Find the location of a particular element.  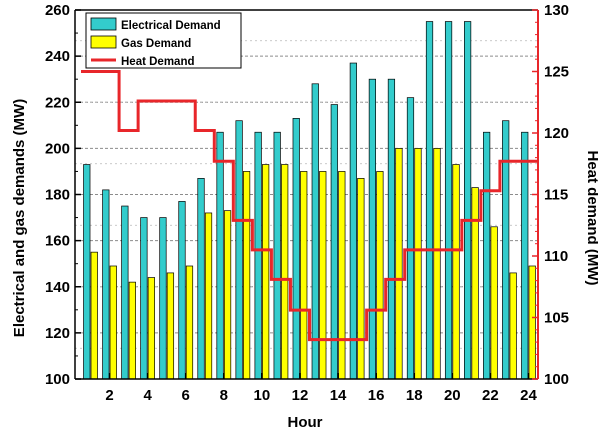

y2-tick-label: 130 is located at coordinates (556, 10).